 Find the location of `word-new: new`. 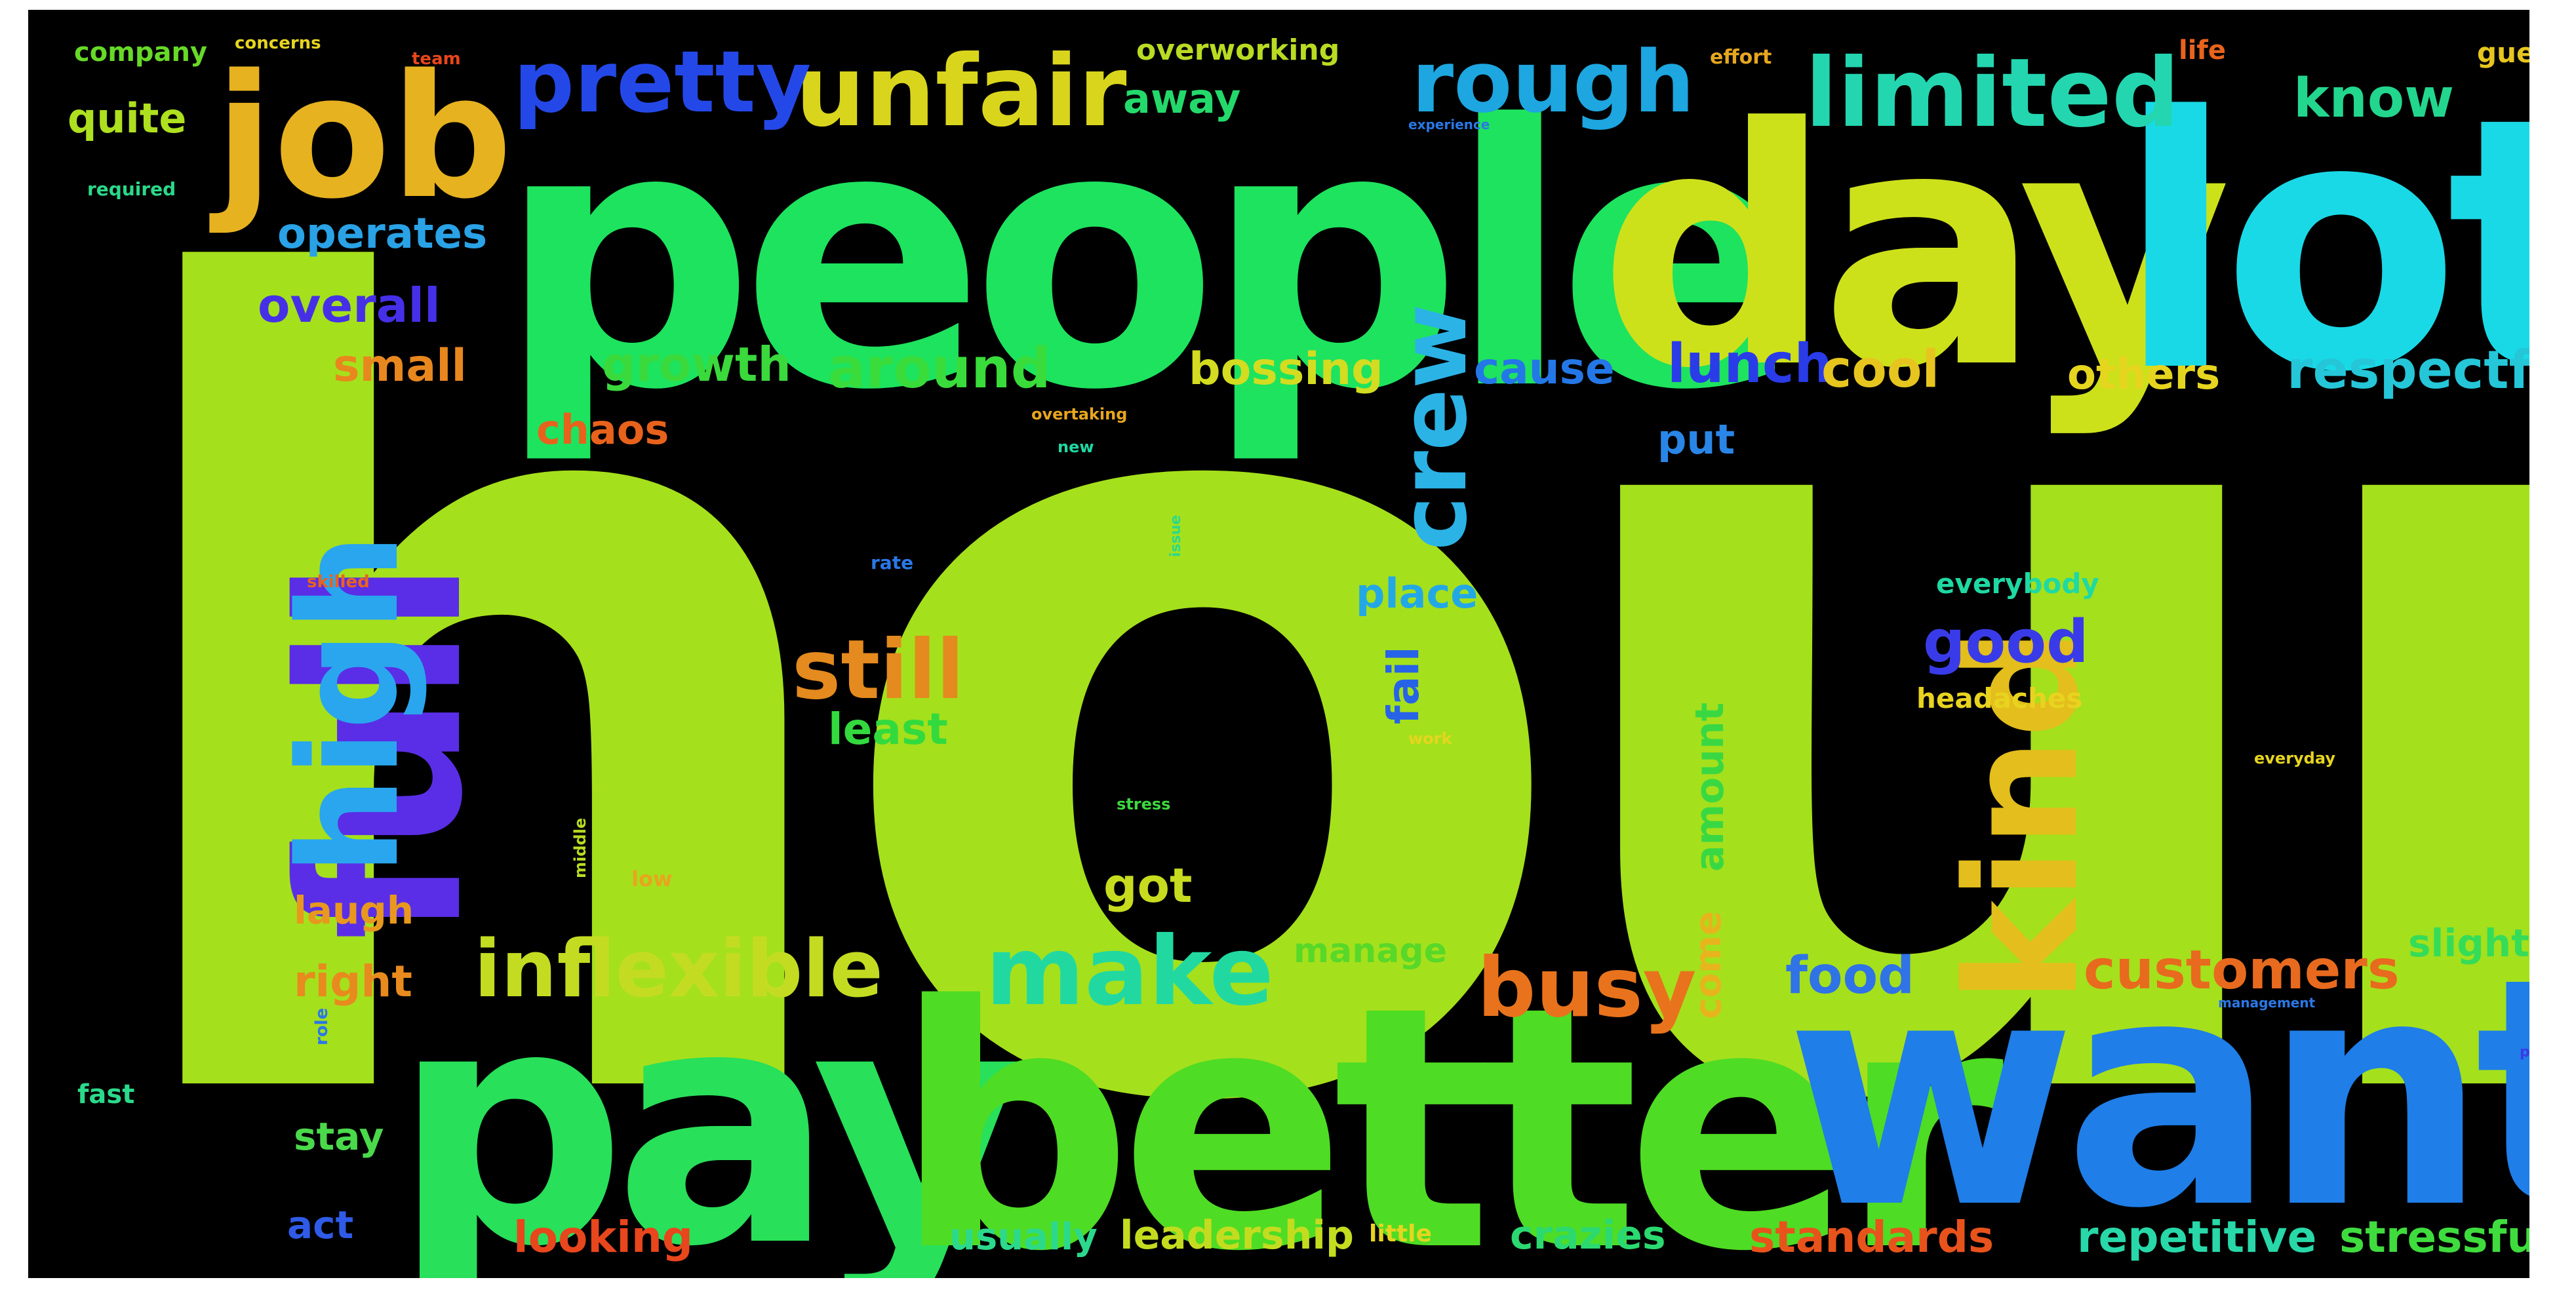

word-new: new is located at coordinates (1076, 447).